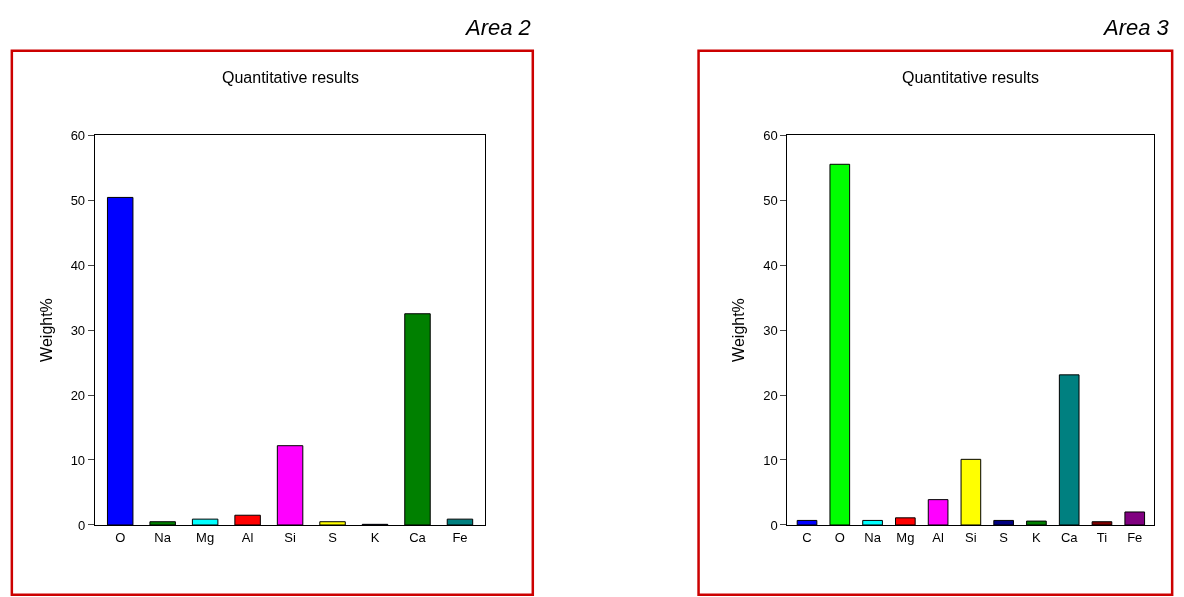 The image size is (1184, 597). I want to click on x-tick-label: C, so click(807, 537).